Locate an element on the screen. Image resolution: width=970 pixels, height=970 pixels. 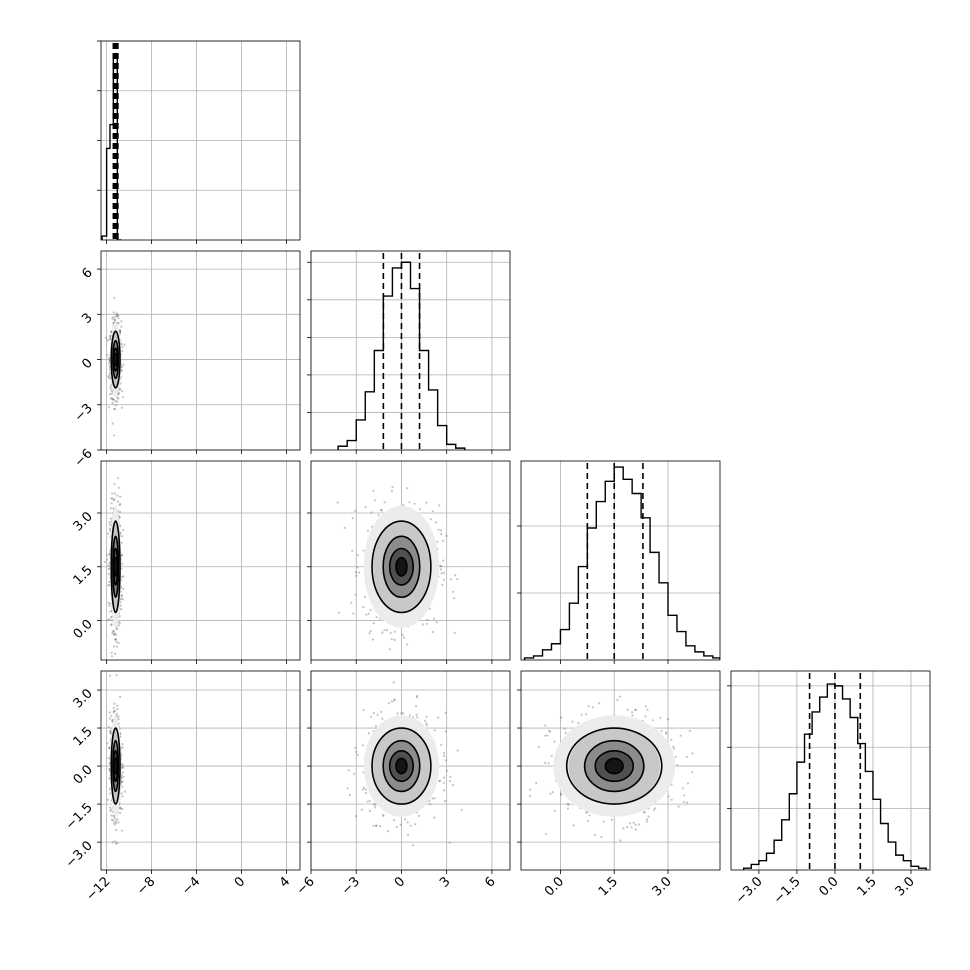
x-tick-label: 3 is located at coordinates (445, 882).